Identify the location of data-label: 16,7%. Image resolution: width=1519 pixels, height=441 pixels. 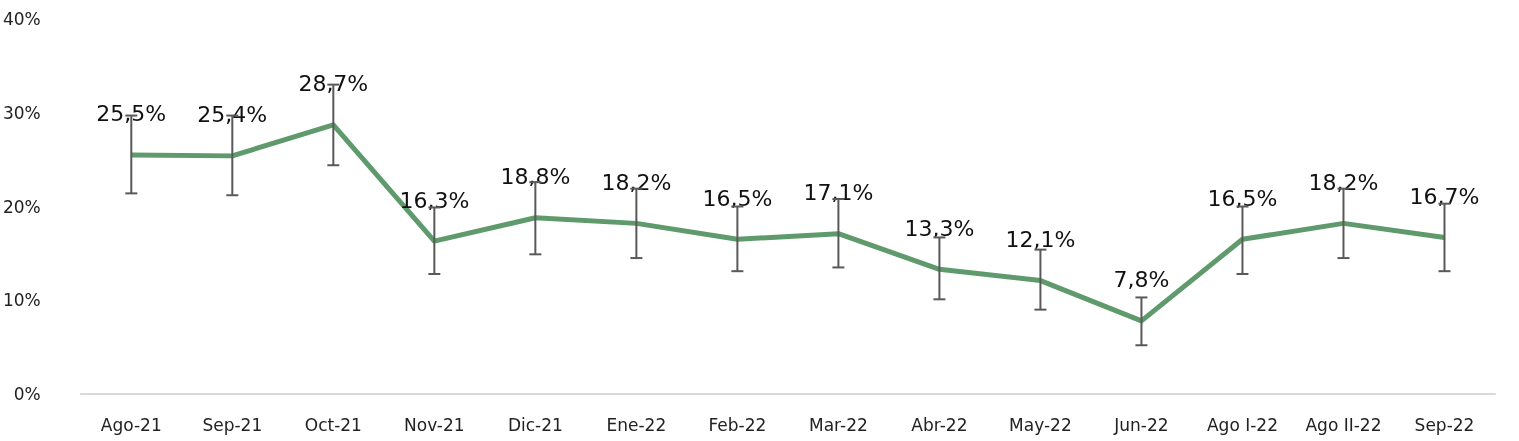
(1444, 196).